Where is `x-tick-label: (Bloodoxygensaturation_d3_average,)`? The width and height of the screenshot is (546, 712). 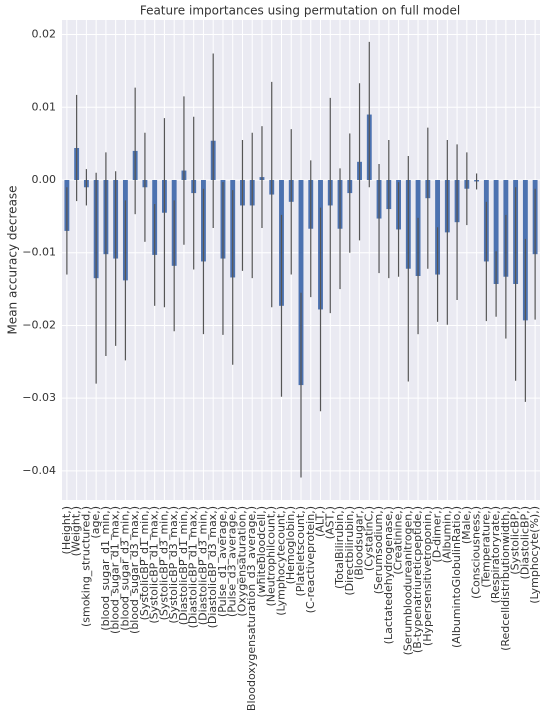 x-tick-label: (Bloodoxygensaturation_d3_average,) is located at coordinates (251, 609).